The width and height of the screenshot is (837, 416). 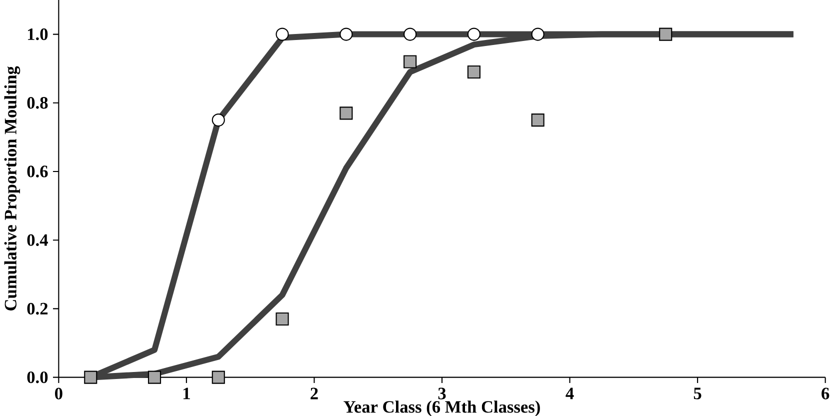 I want to click on x-tick-label: 6, so click(x=826, y=394).